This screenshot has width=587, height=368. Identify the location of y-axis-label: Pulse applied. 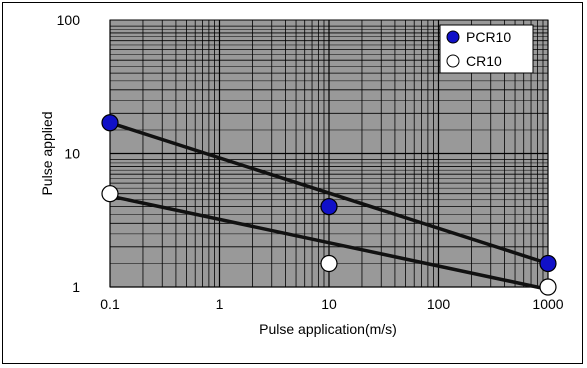
(47, 153).